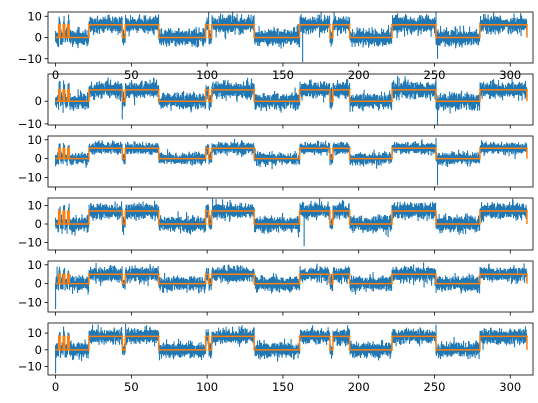 This screenshot has width=538, height=403. I want to click on subplot-5: 10 0 −10, so click(276, 287).